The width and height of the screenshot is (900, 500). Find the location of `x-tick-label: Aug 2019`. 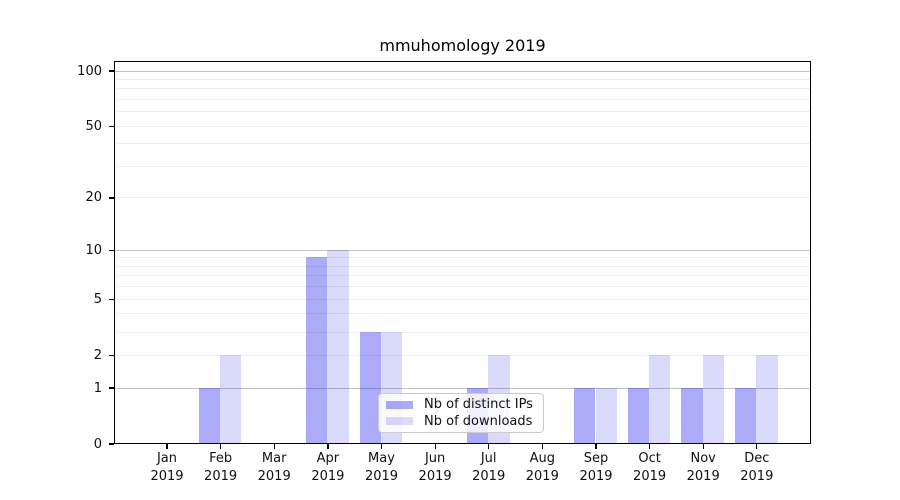

x-tick-label: Aug 2019 is located at coordinates (542, 468).